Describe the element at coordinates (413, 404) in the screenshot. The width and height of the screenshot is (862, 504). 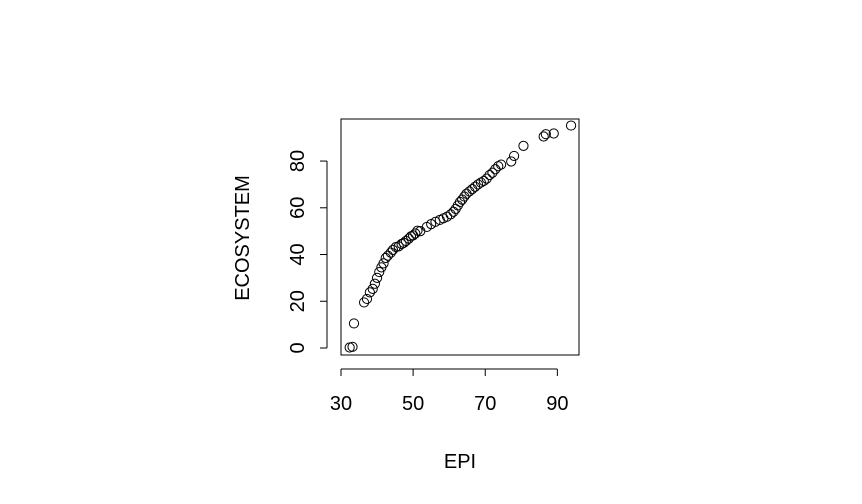
I see `x-tick-label: 50` at that location.